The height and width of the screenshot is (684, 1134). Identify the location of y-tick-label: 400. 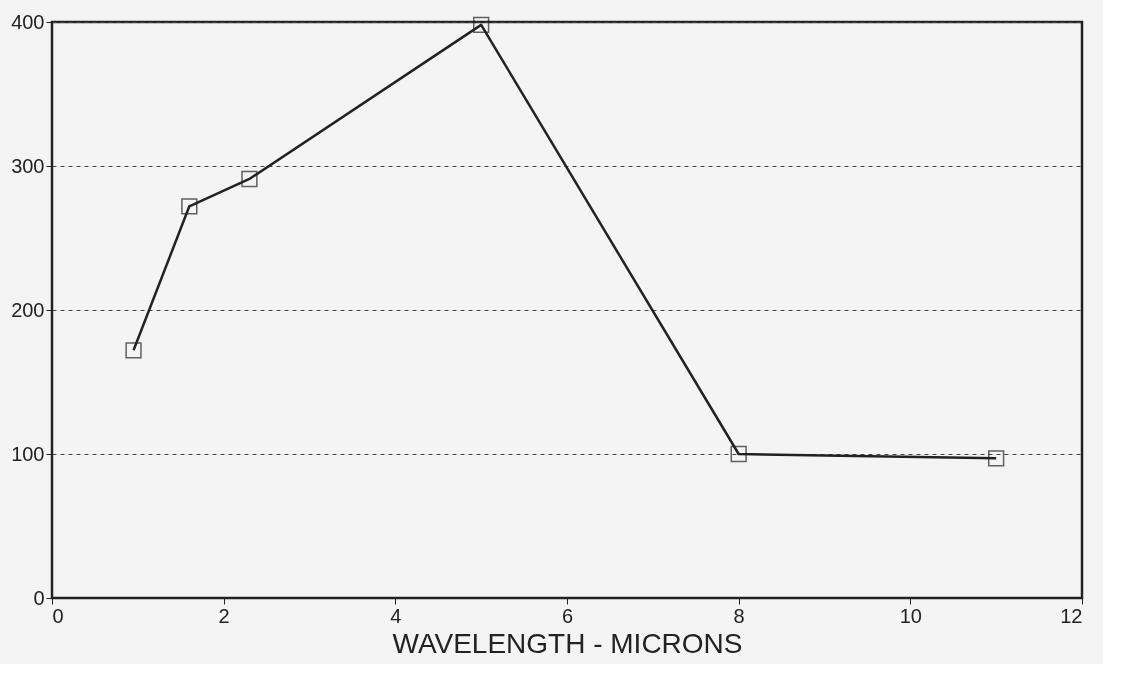
(28, 21).